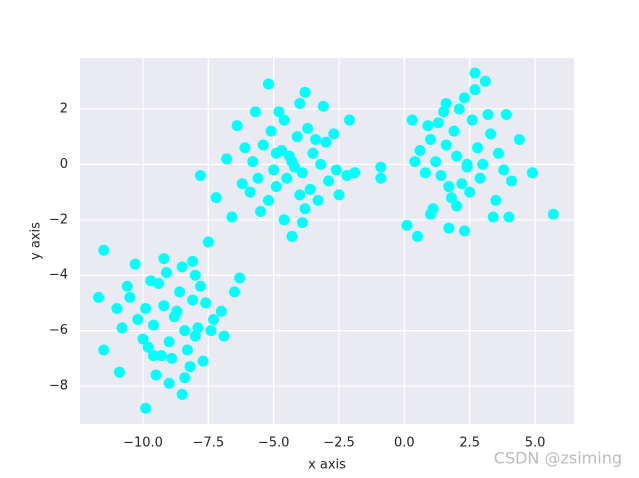 The width and height of the screenshot is (639, 478). Describe the element at coordinates (64, 164) in the screenshot. I see `y-tick-label: 0` at that location.